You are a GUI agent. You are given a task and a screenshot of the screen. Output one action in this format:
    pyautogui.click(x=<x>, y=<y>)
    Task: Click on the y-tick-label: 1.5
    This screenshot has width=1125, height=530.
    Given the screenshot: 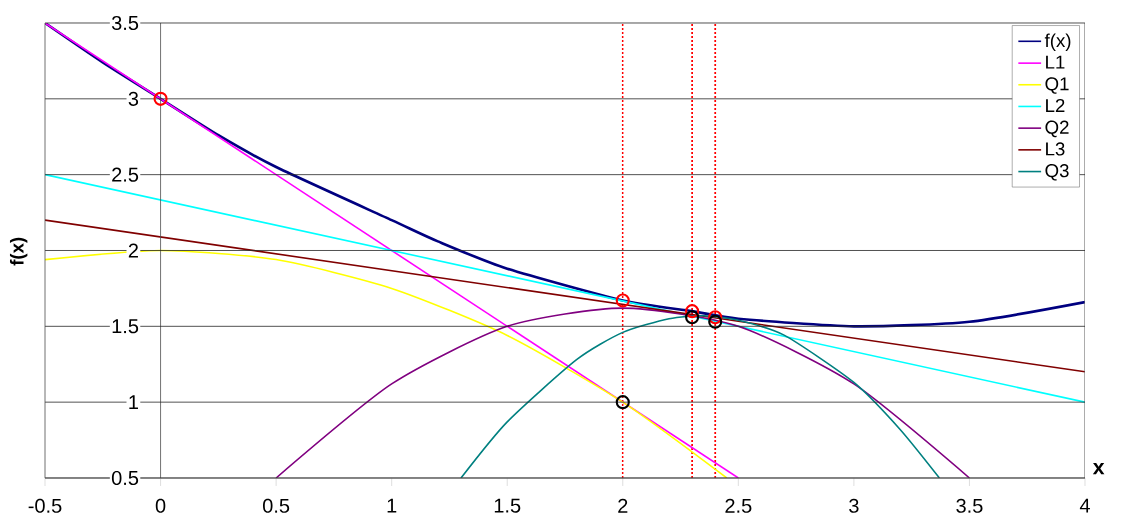 What is the action you would take?
    pyautogui.click(x=125, y=326)
    